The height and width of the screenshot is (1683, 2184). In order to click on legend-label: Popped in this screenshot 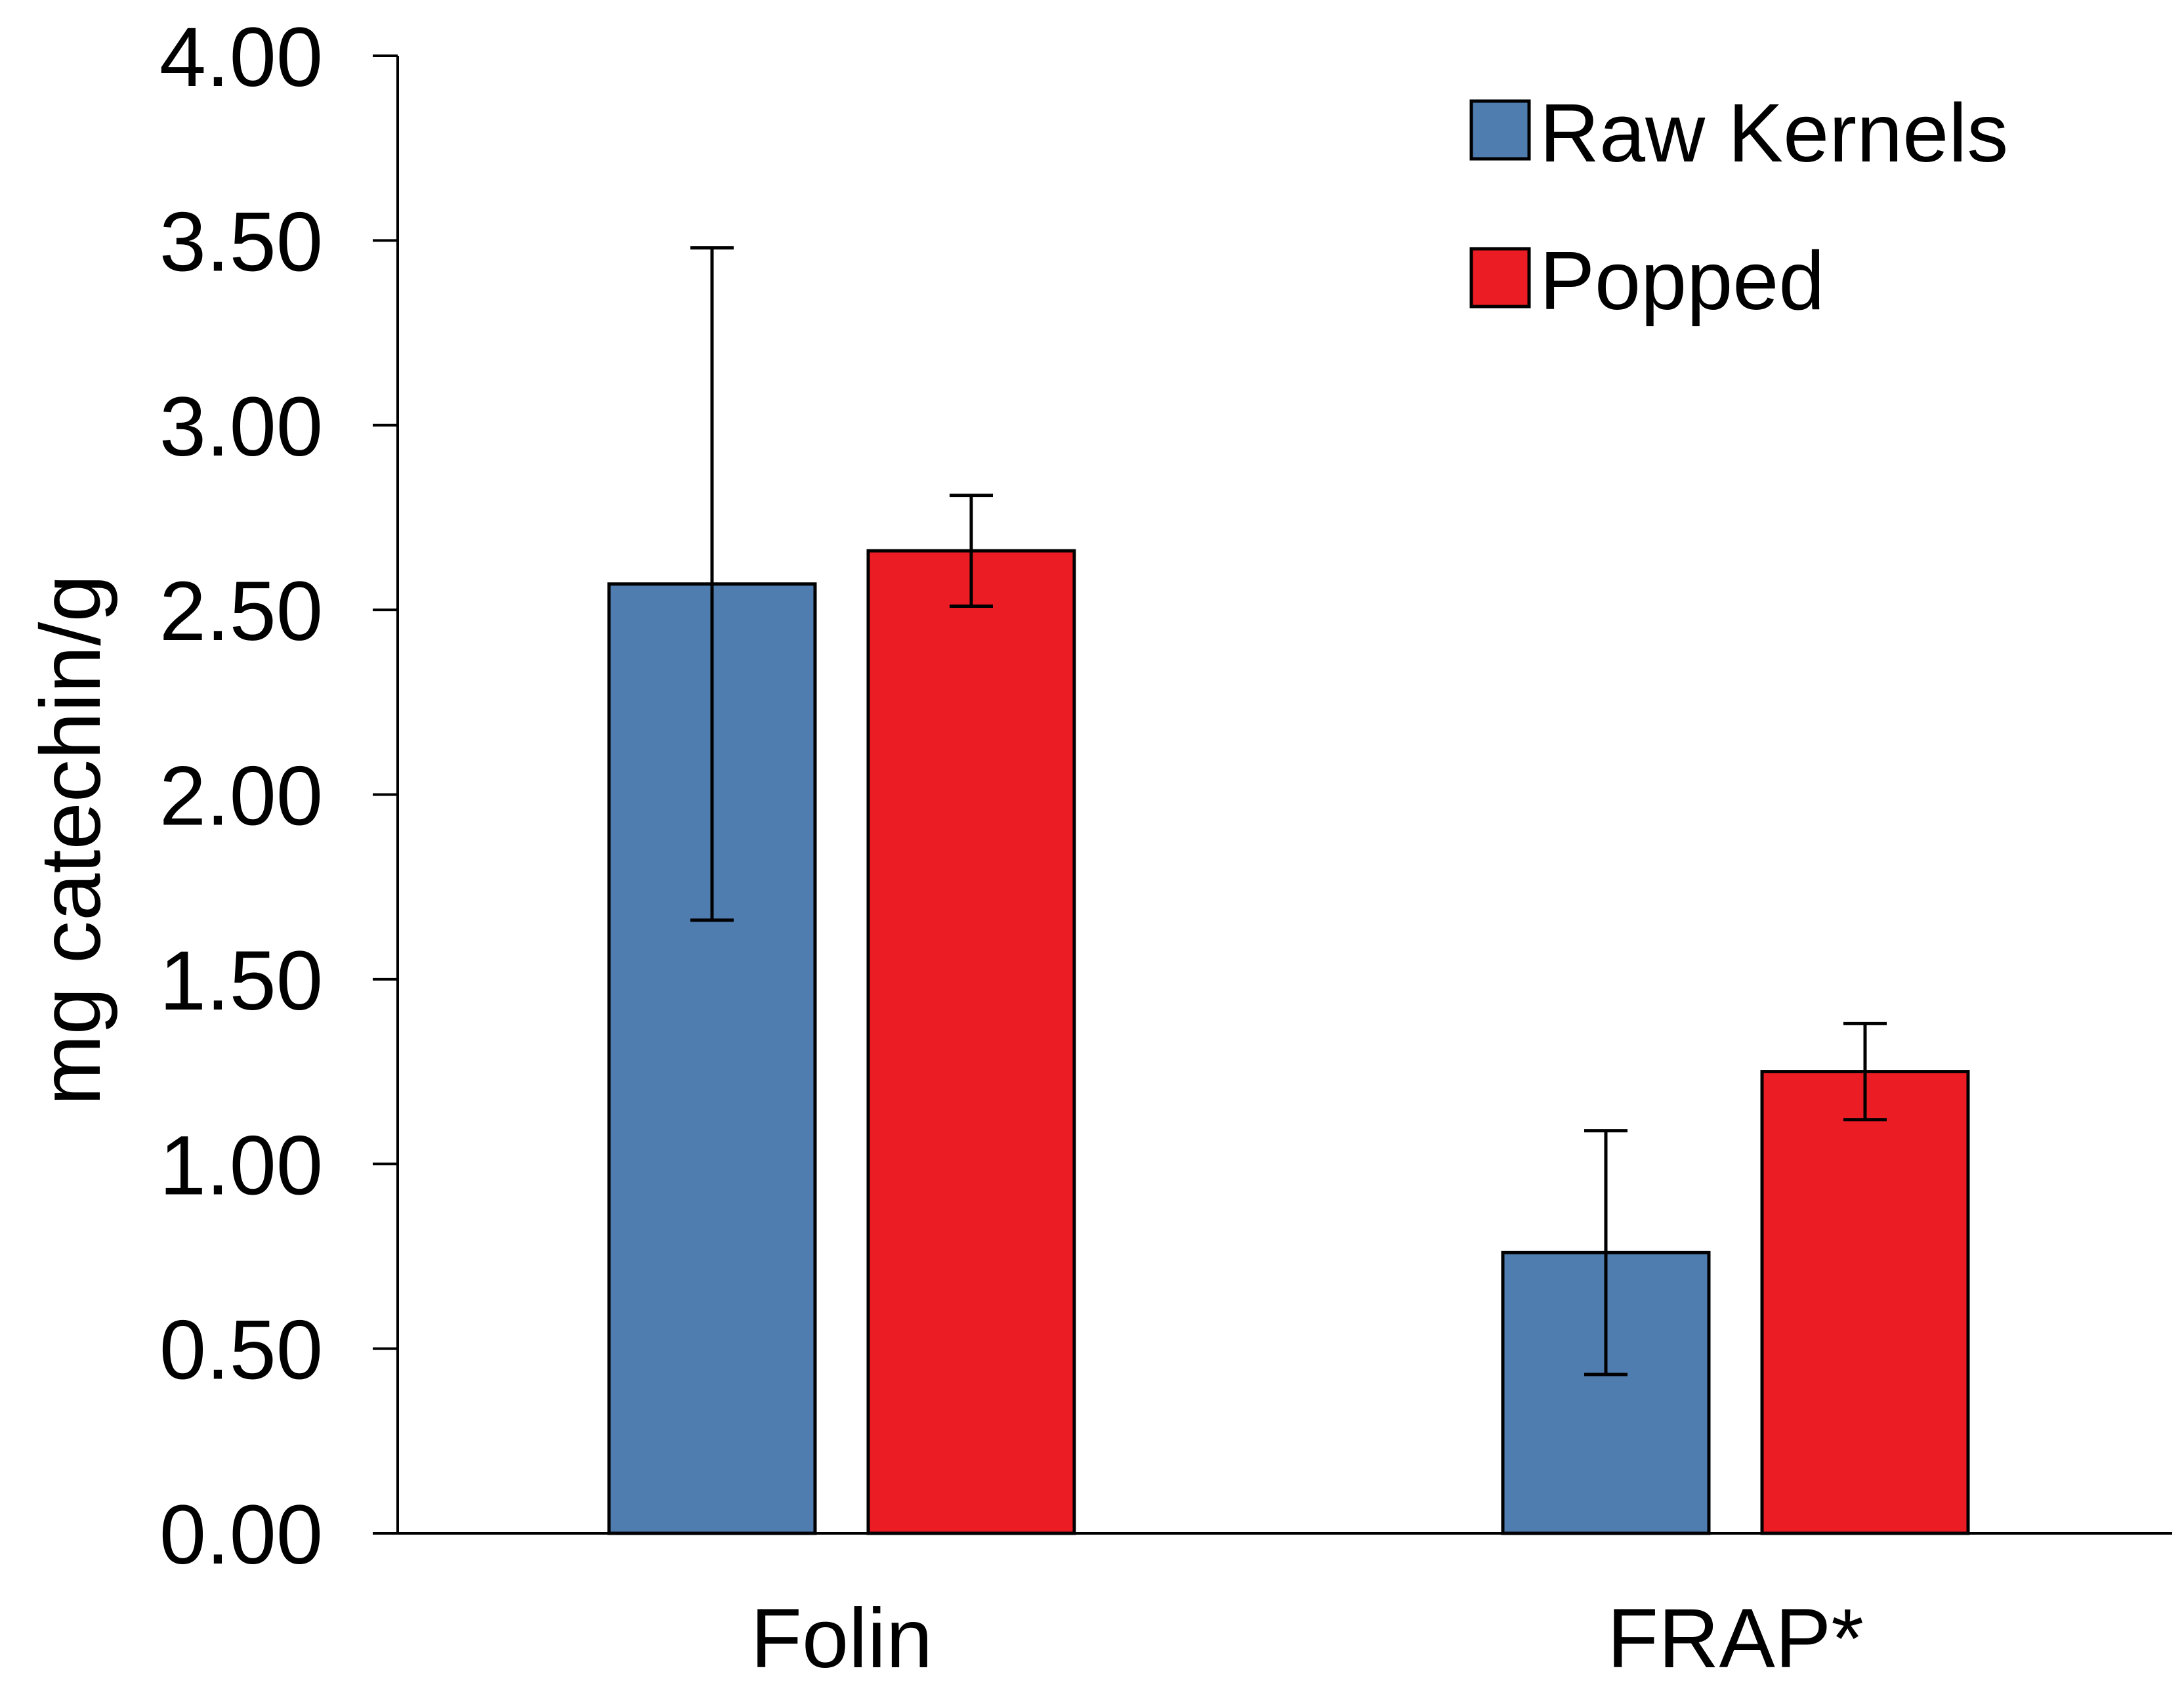, I will do `click(1682, 280)`.